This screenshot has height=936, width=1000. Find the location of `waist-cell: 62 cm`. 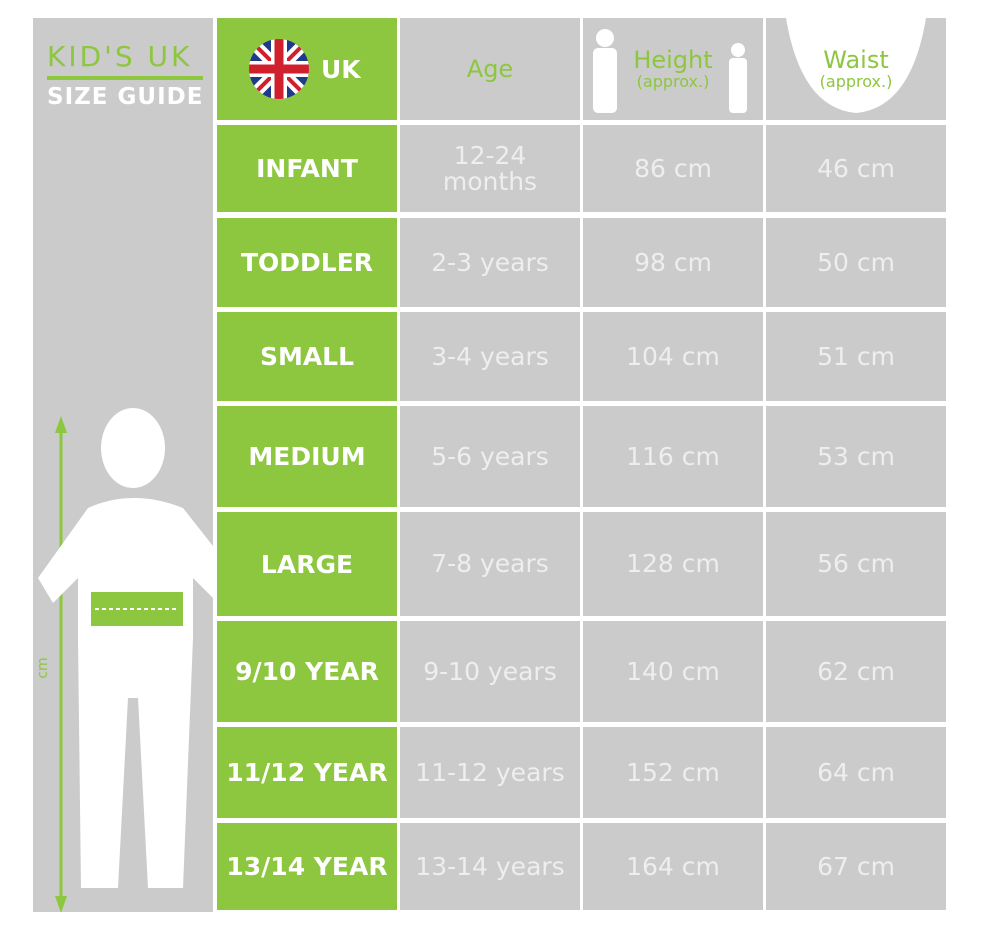

waist-cell: 62 cm is located at coordinates (856, 671).